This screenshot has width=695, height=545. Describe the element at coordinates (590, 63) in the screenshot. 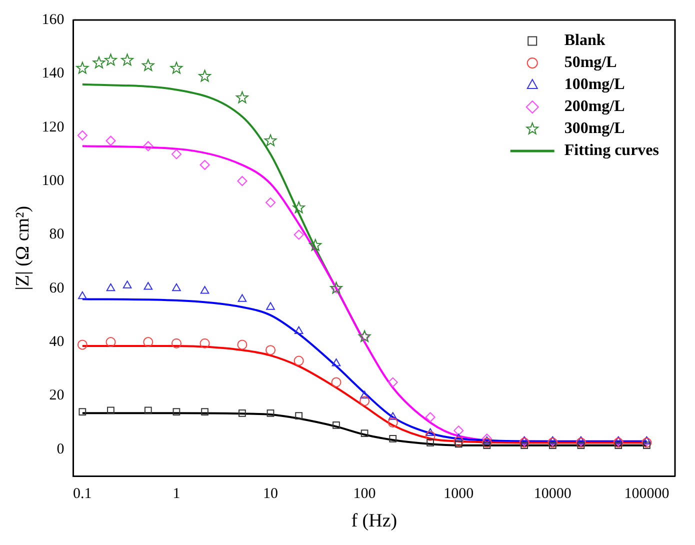

I see `legend-label: 50mg/L` at that location.